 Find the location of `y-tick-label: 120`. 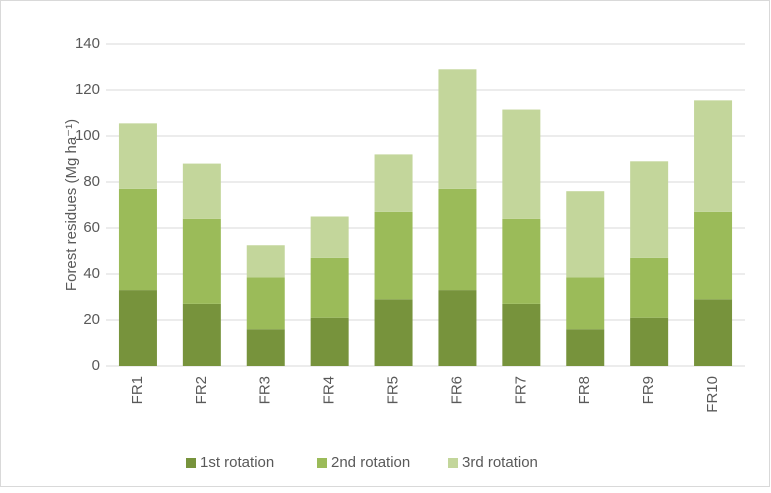

y-tick-label: 120 is located at coordinates (87, 89).